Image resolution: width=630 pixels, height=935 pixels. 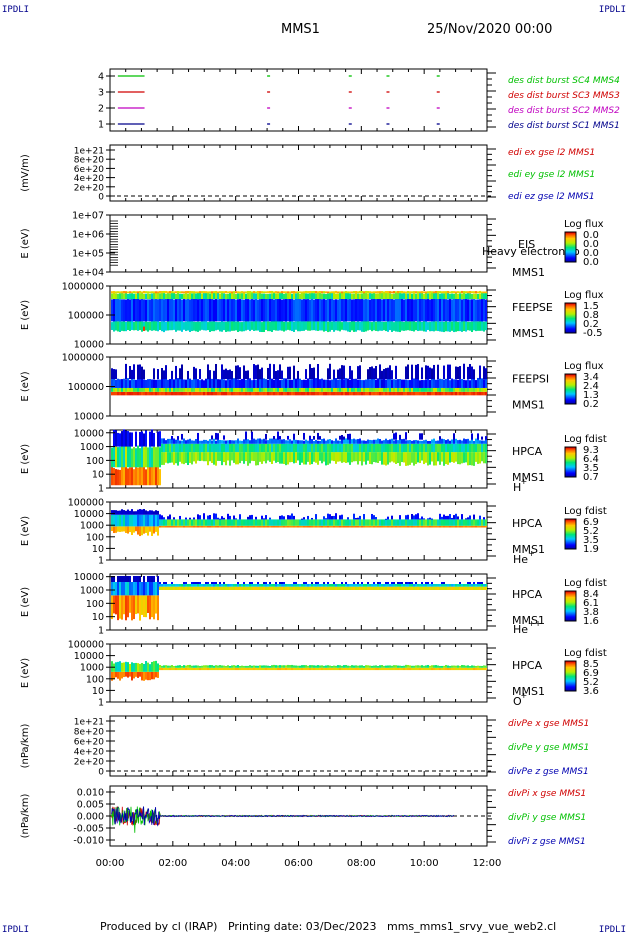 I want to click on colorbar-tick-feepse: 1.5, so click(x=591, y=306).